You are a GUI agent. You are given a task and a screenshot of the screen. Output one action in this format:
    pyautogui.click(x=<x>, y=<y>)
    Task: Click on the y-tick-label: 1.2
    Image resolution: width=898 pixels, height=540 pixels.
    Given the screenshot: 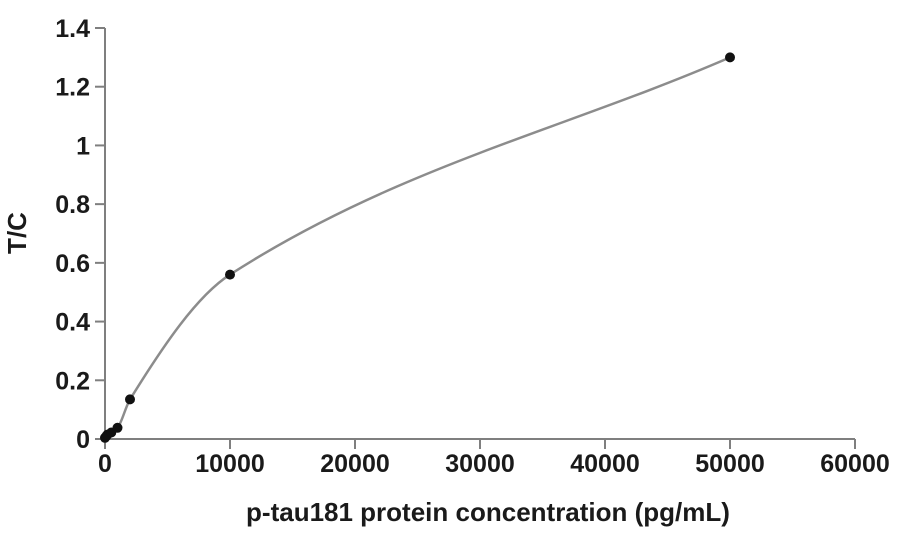 What is the action you would take?
    pyautogui.click(x=72, y=88)
    